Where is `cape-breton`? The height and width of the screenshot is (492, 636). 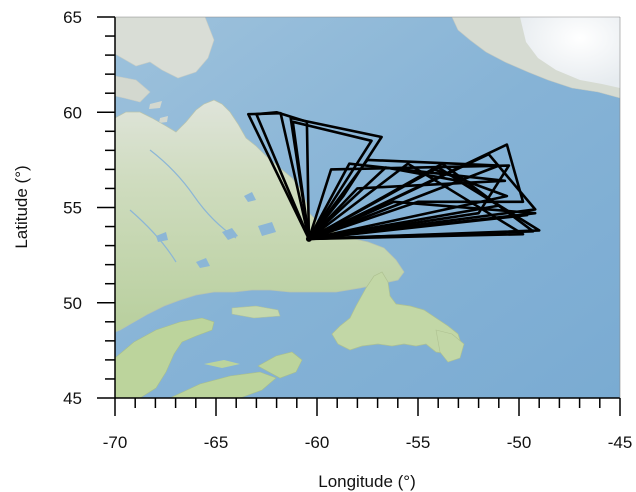 cape-breton is located at coordinates (280, 365).